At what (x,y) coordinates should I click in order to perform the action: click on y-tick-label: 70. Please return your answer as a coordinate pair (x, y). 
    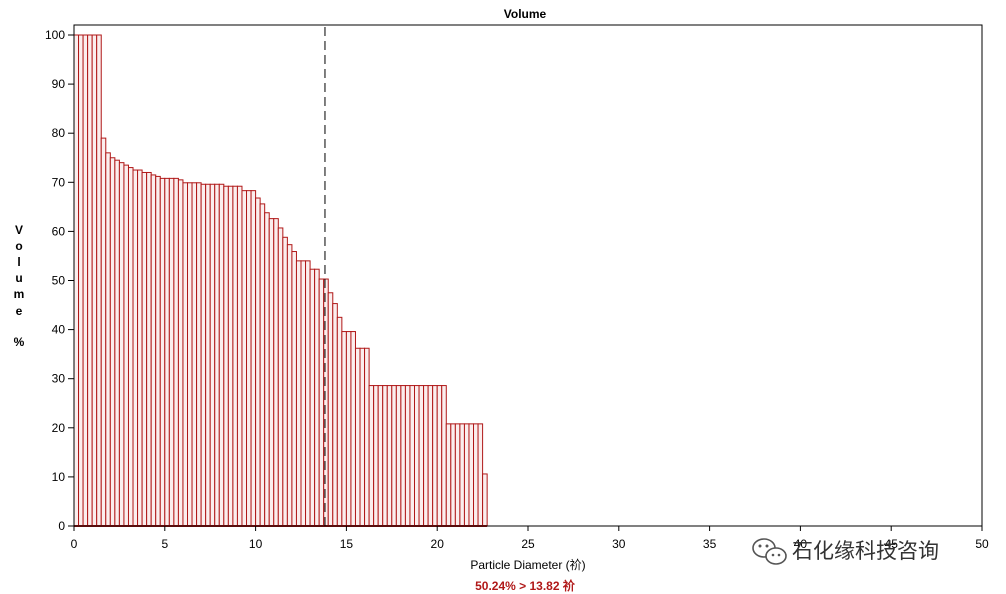
    Looking at the image, I should click on (59, 182).